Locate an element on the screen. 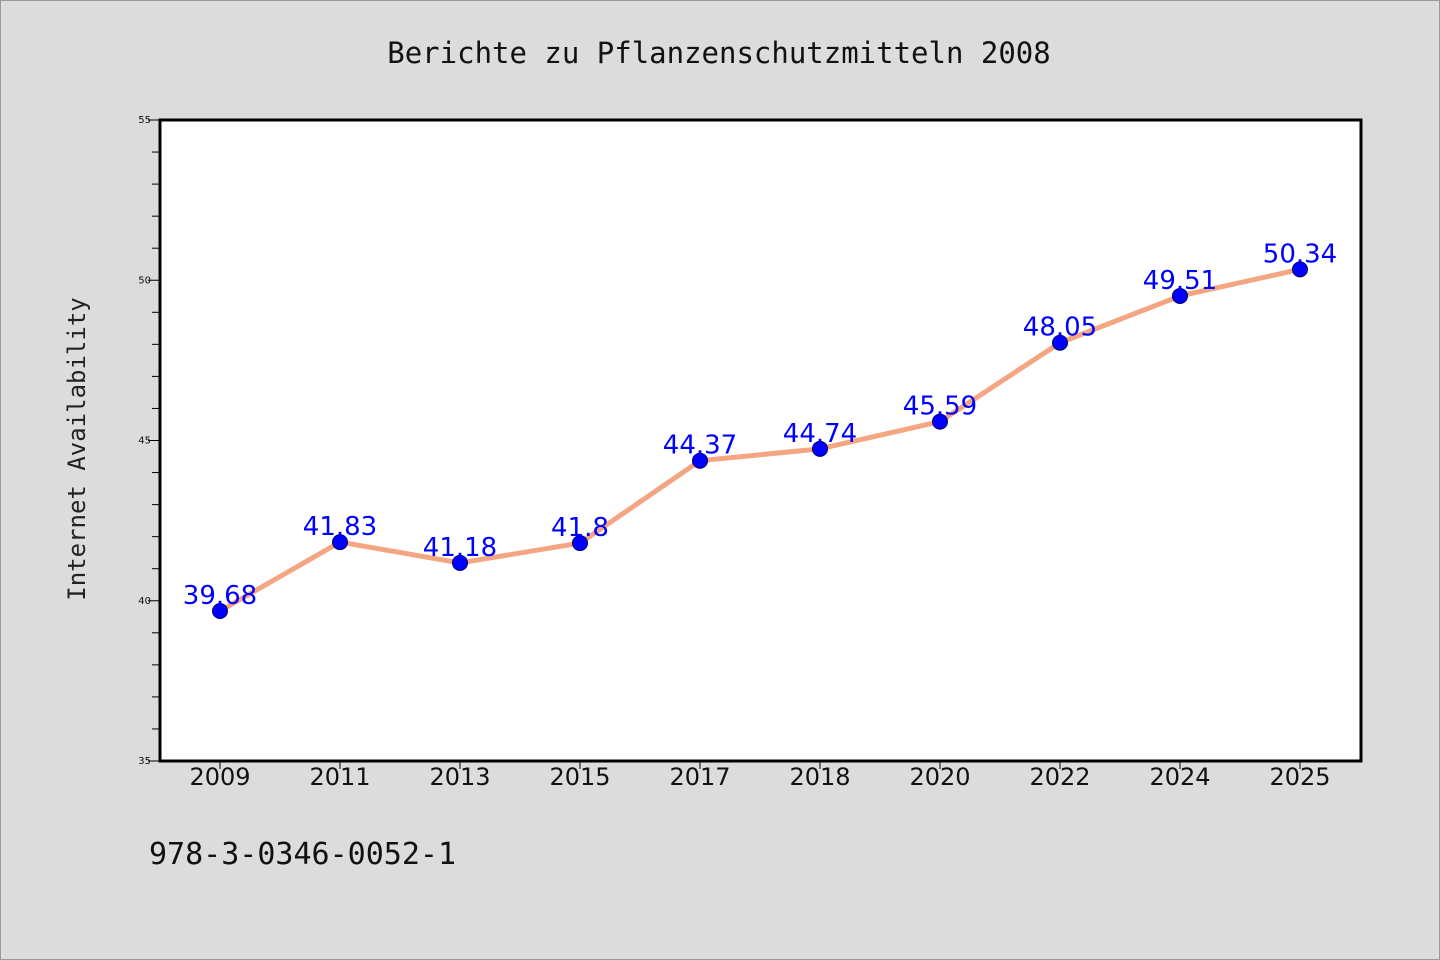 The image size is (1440, 960). x-tick-label: 2011 is located at coordinates (339, 777).